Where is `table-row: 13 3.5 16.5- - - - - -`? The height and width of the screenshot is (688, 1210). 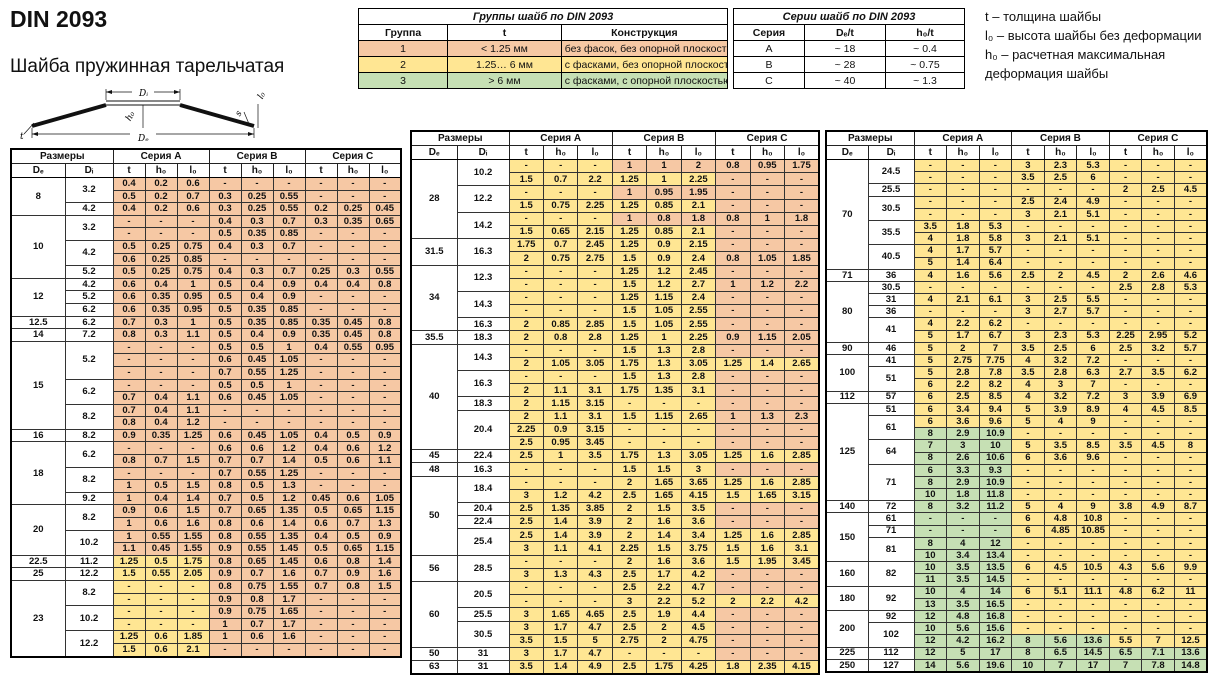 table-row: 13 3.5 16.5- - - - - - is located at coordinates (1017, 604).